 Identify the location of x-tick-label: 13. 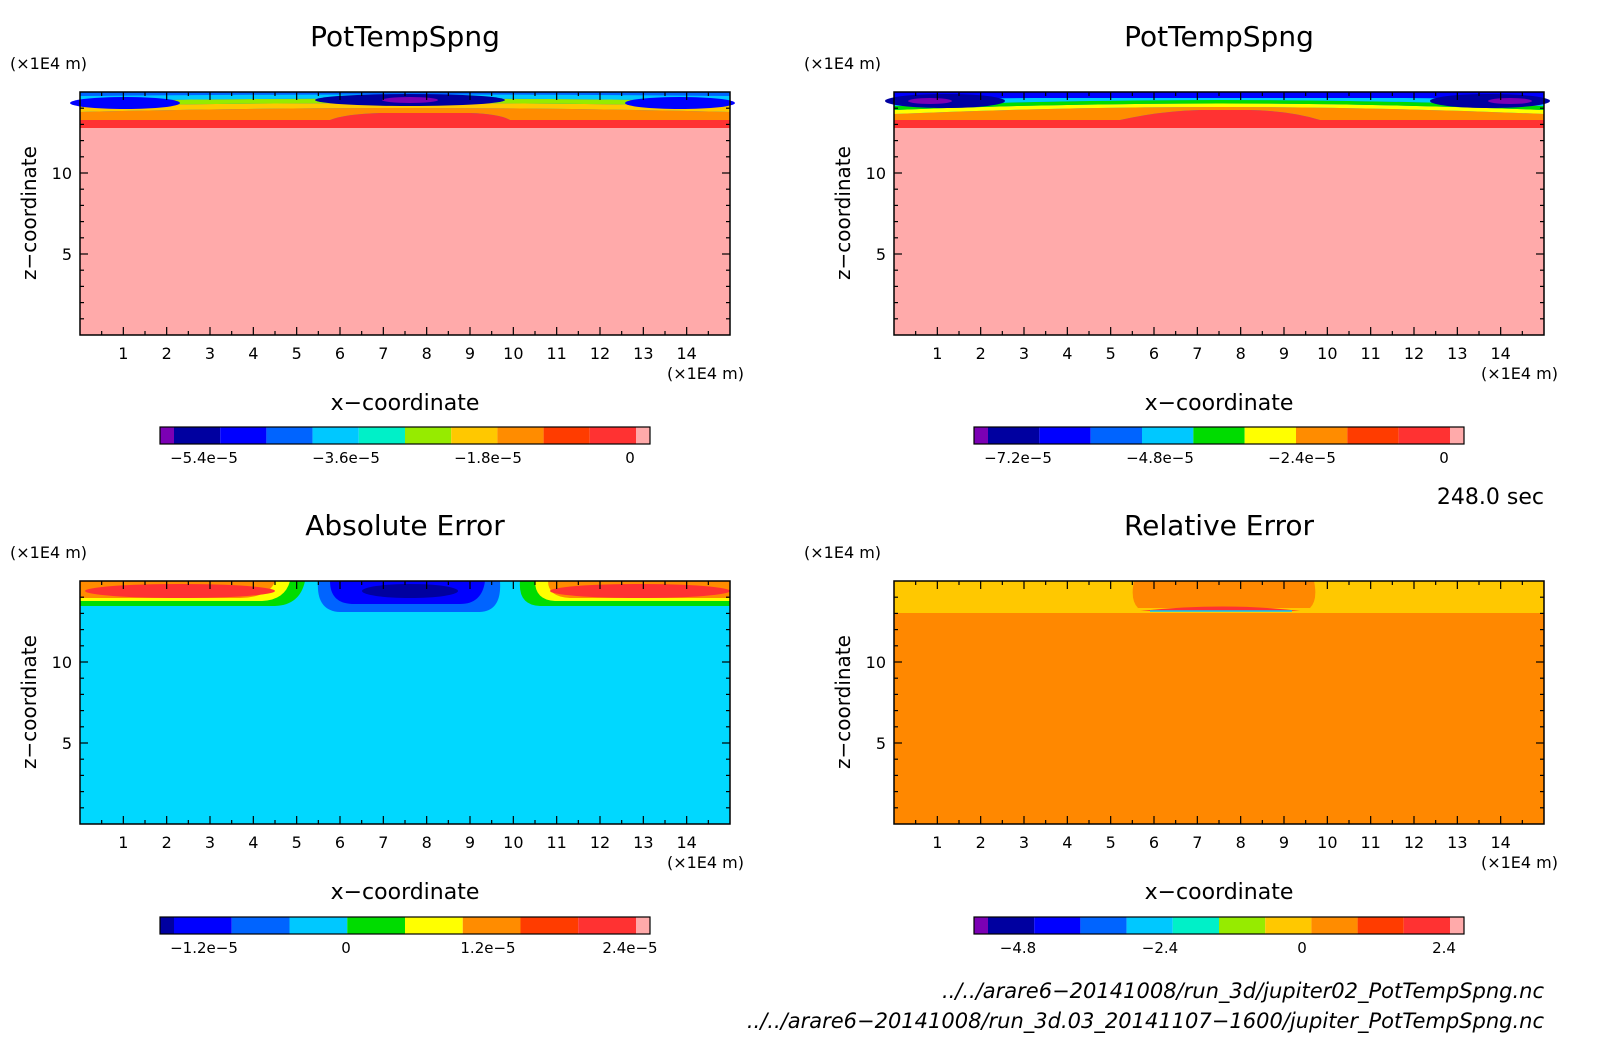
(1457, 842).